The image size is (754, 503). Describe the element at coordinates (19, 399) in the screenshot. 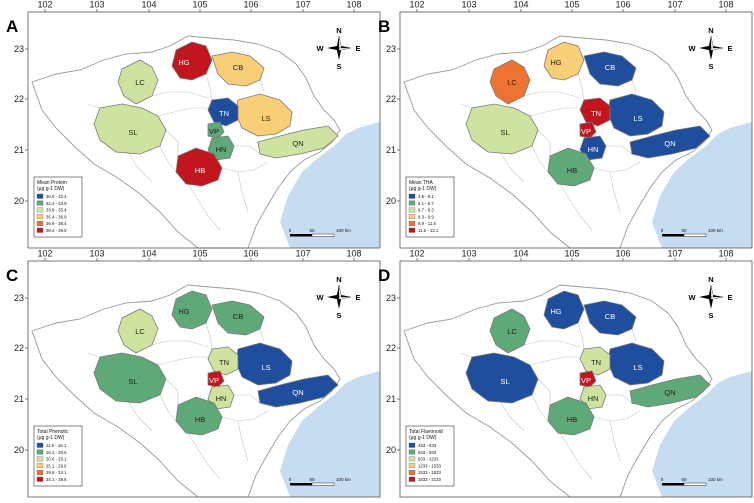

I see `lat-tick-label: 21` at that location.